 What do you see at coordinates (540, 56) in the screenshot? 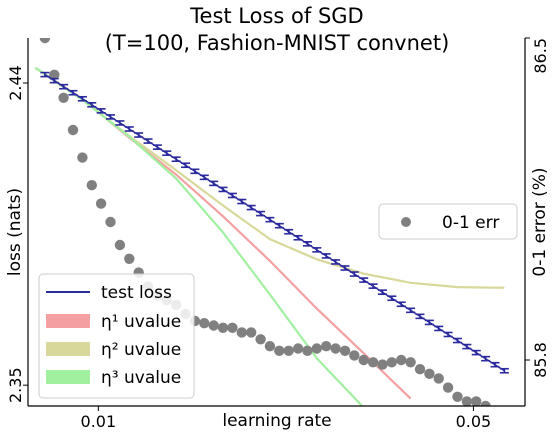
I see `y-right-tick-label: 86.5` at bounding box center [540, 56].